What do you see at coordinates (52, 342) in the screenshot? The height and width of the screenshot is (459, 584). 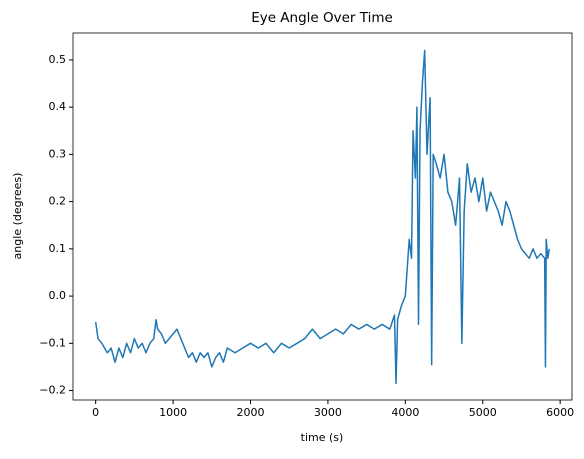 I see `y-tick-label: −0.1` at bounding box center [52, 342].